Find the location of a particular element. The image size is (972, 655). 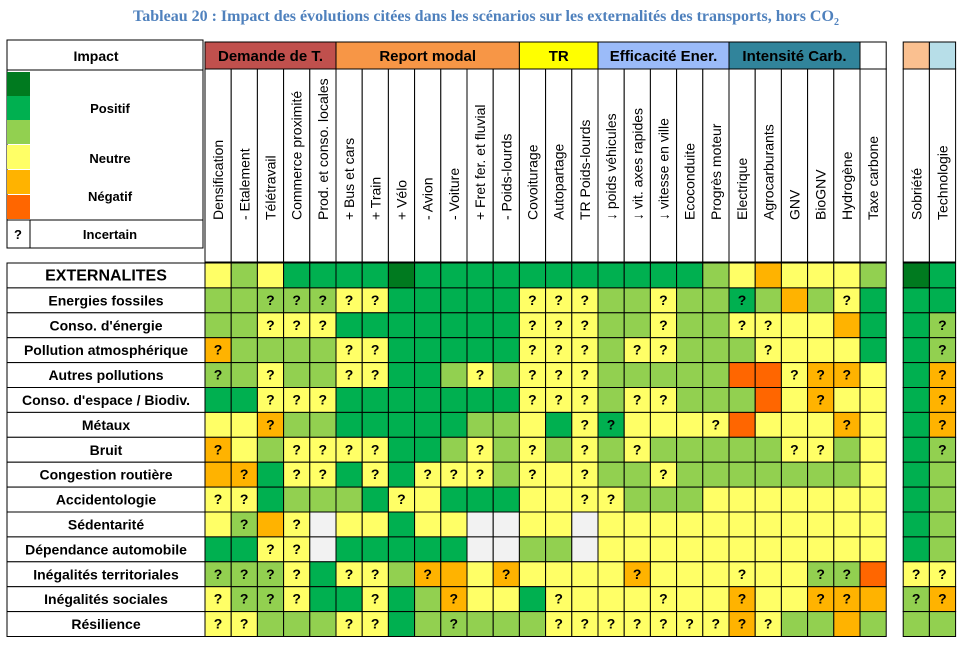

row-label: Résilience is located at coordinates (105, 624).